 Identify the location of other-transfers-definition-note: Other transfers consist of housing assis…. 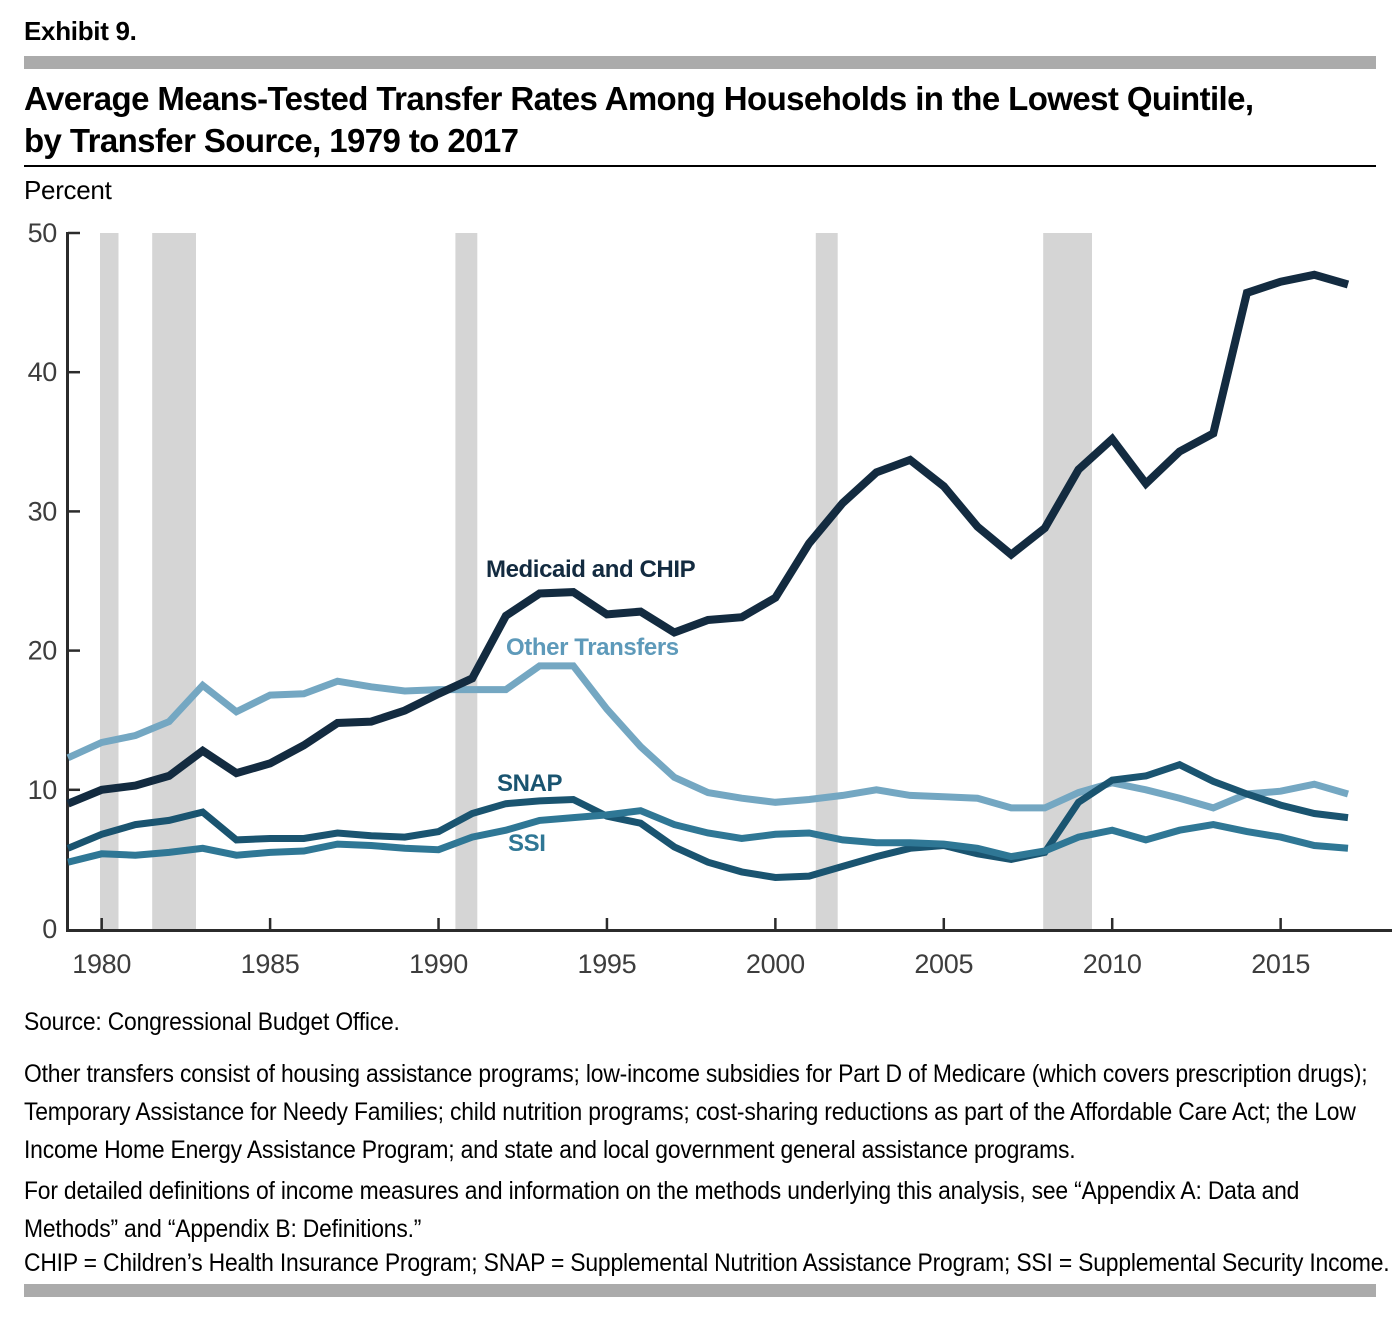
(696, 1112).